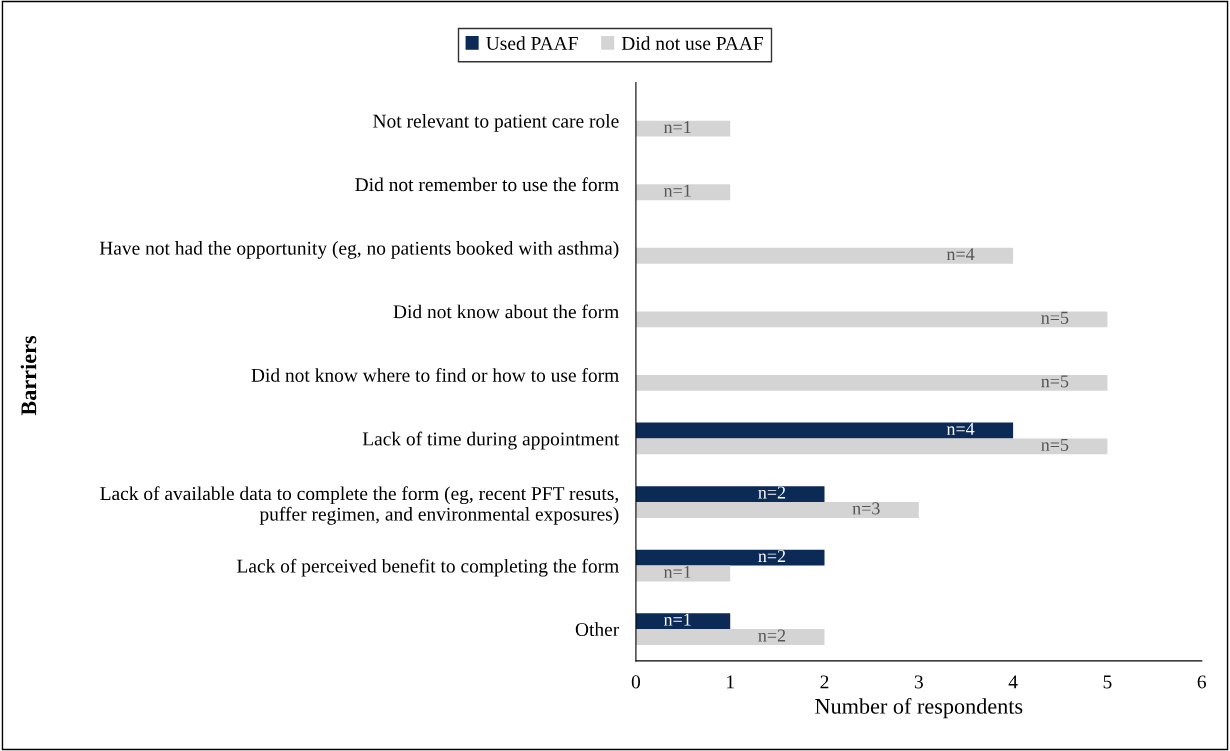  I want to click on legend-label: Used PAAF, so click(532, 43).